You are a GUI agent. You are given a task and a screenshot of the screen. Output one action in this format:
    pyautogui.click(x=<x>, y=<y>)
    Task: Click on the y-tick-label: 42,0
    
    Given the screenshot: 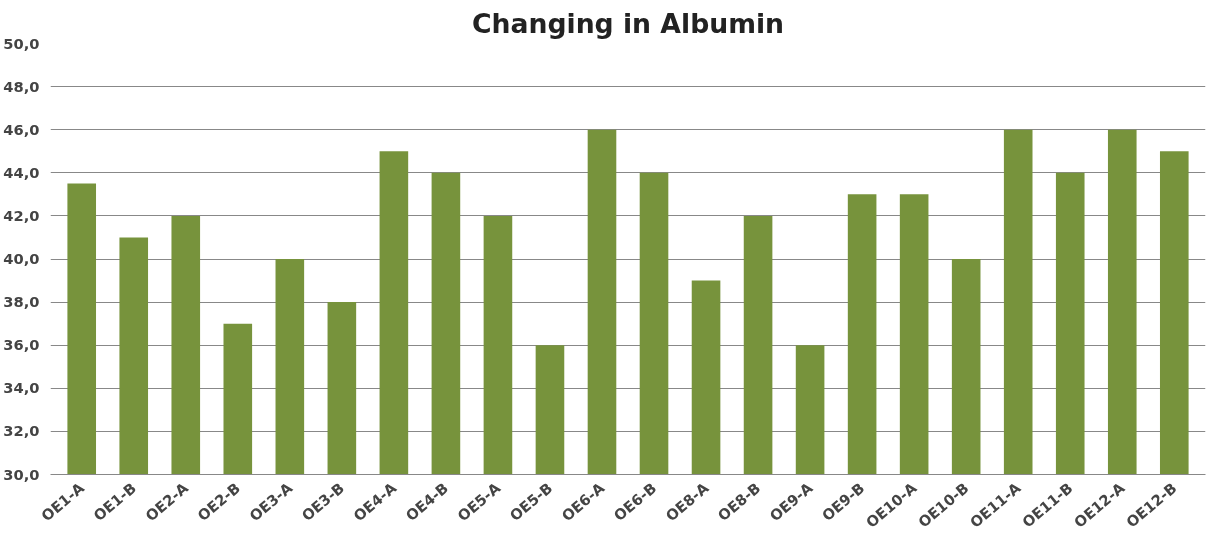 What is the action you would take?
    pyautogui.click(x=21, y=215)
    